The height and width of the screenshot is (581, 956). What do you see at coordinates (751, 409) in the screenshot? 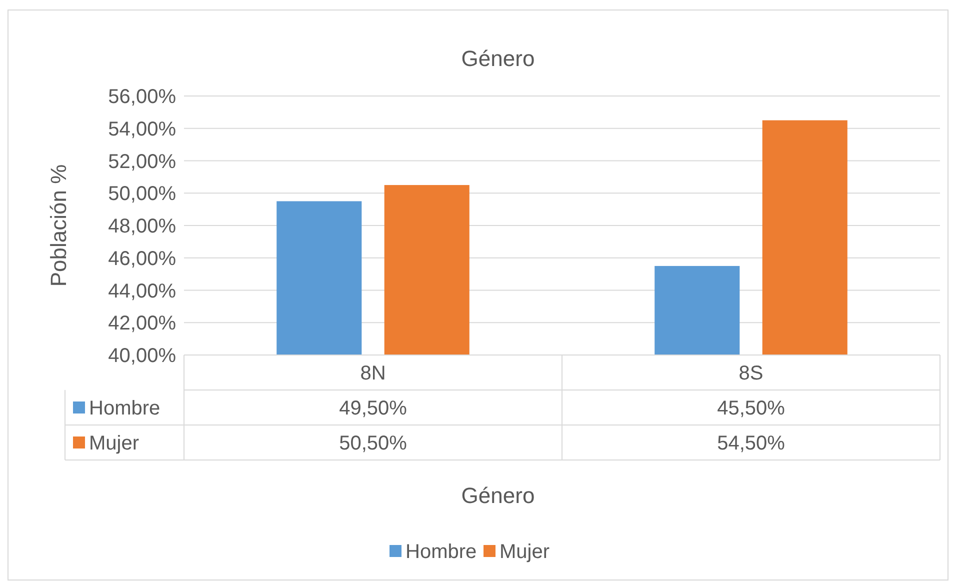
I see `data-label: 45,50%` at bounding box center [751, 409].